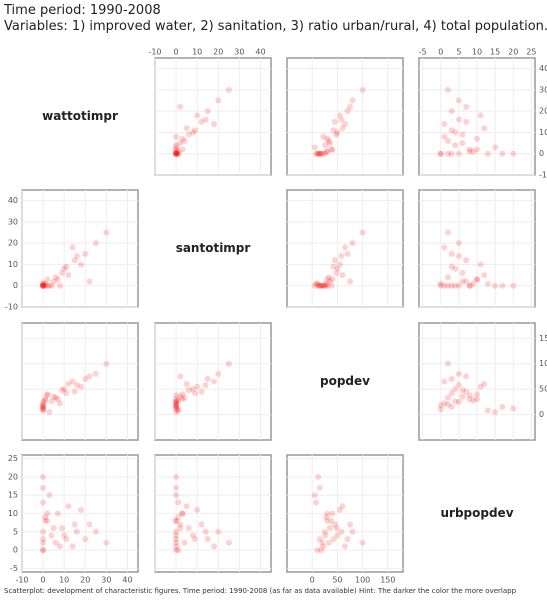  Describe the element at coordinates (476, 513) in the screenshot. I see `variable-name: urbpopdev` at that location.